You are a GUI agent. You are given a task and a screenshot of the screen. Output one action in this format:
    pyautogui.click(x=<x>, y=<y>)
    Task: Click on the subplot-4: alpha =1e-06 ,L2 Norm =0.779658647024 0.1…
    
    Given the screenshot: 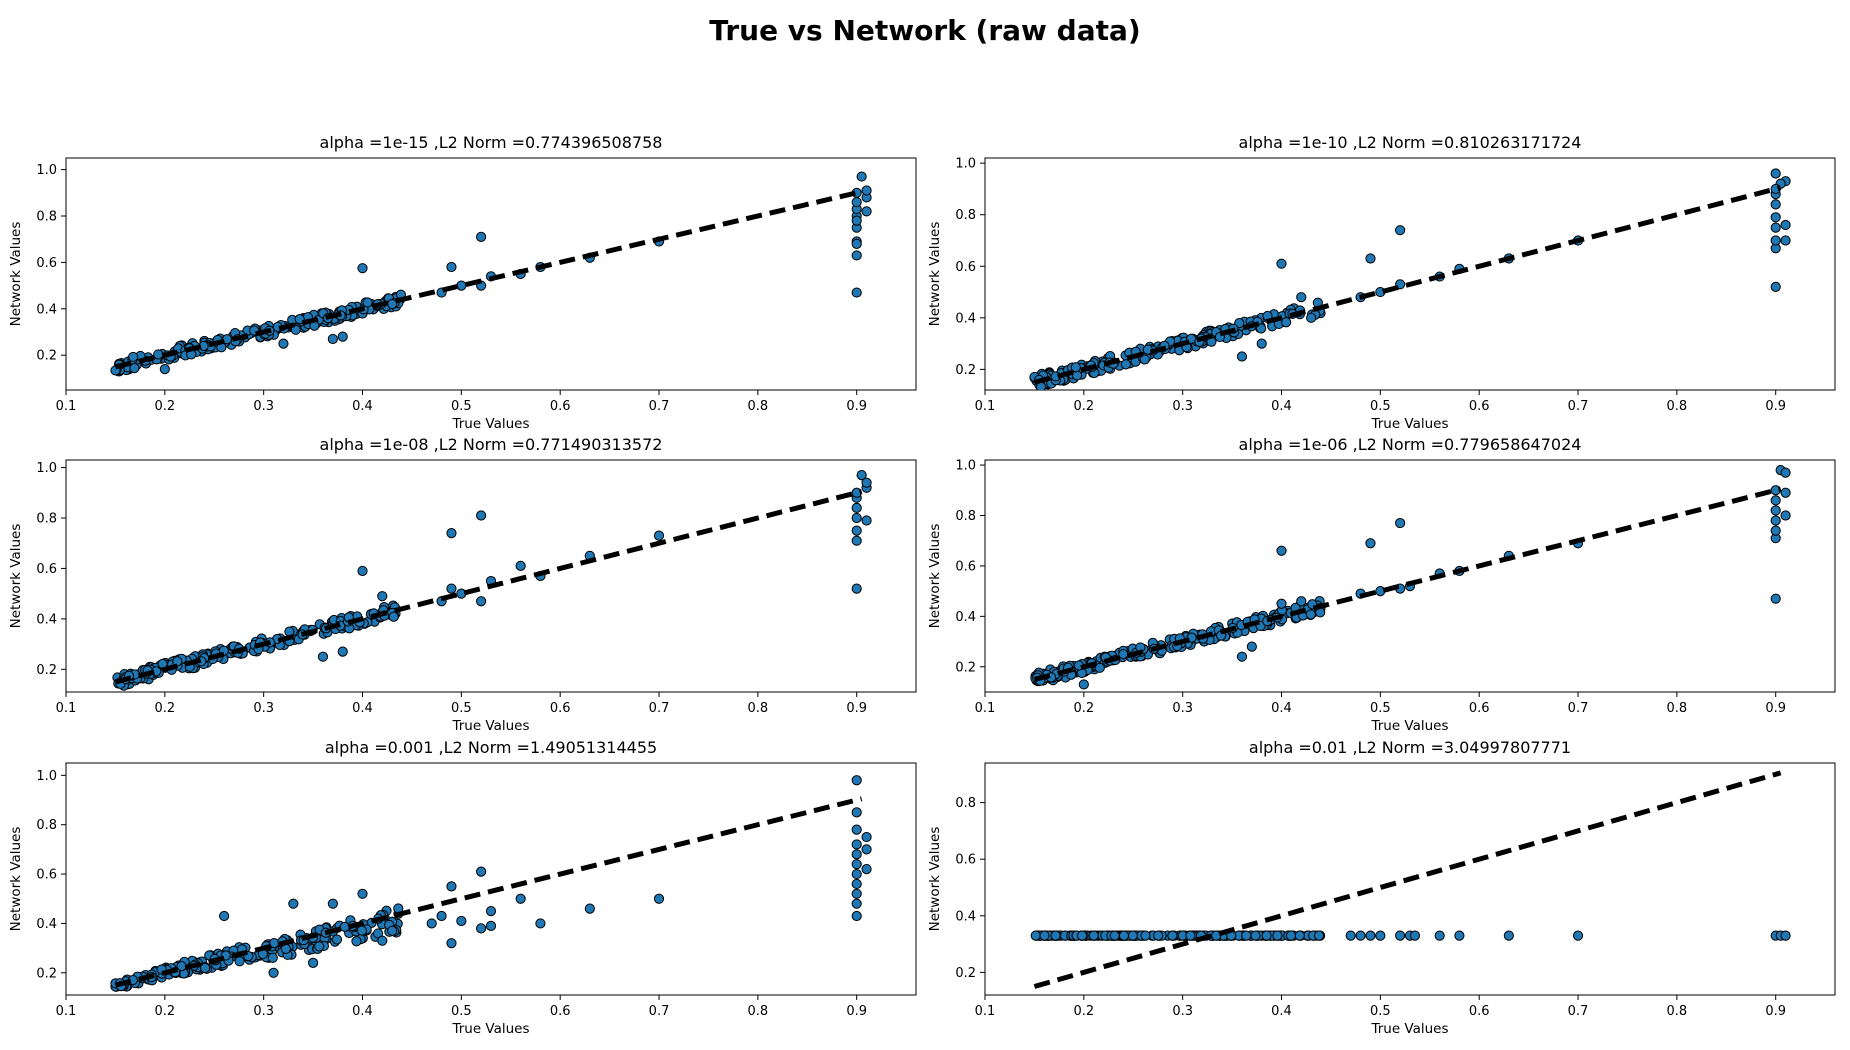 What is the action you would take?
    pyautogui.click(x=1381, y=584)
    